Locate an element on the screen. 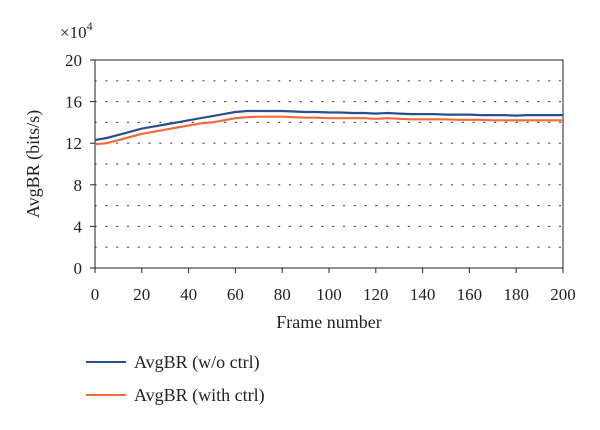 The image size is (600, 430). y-multiplier-exponent: 4 is located at coordinates (90, 26).